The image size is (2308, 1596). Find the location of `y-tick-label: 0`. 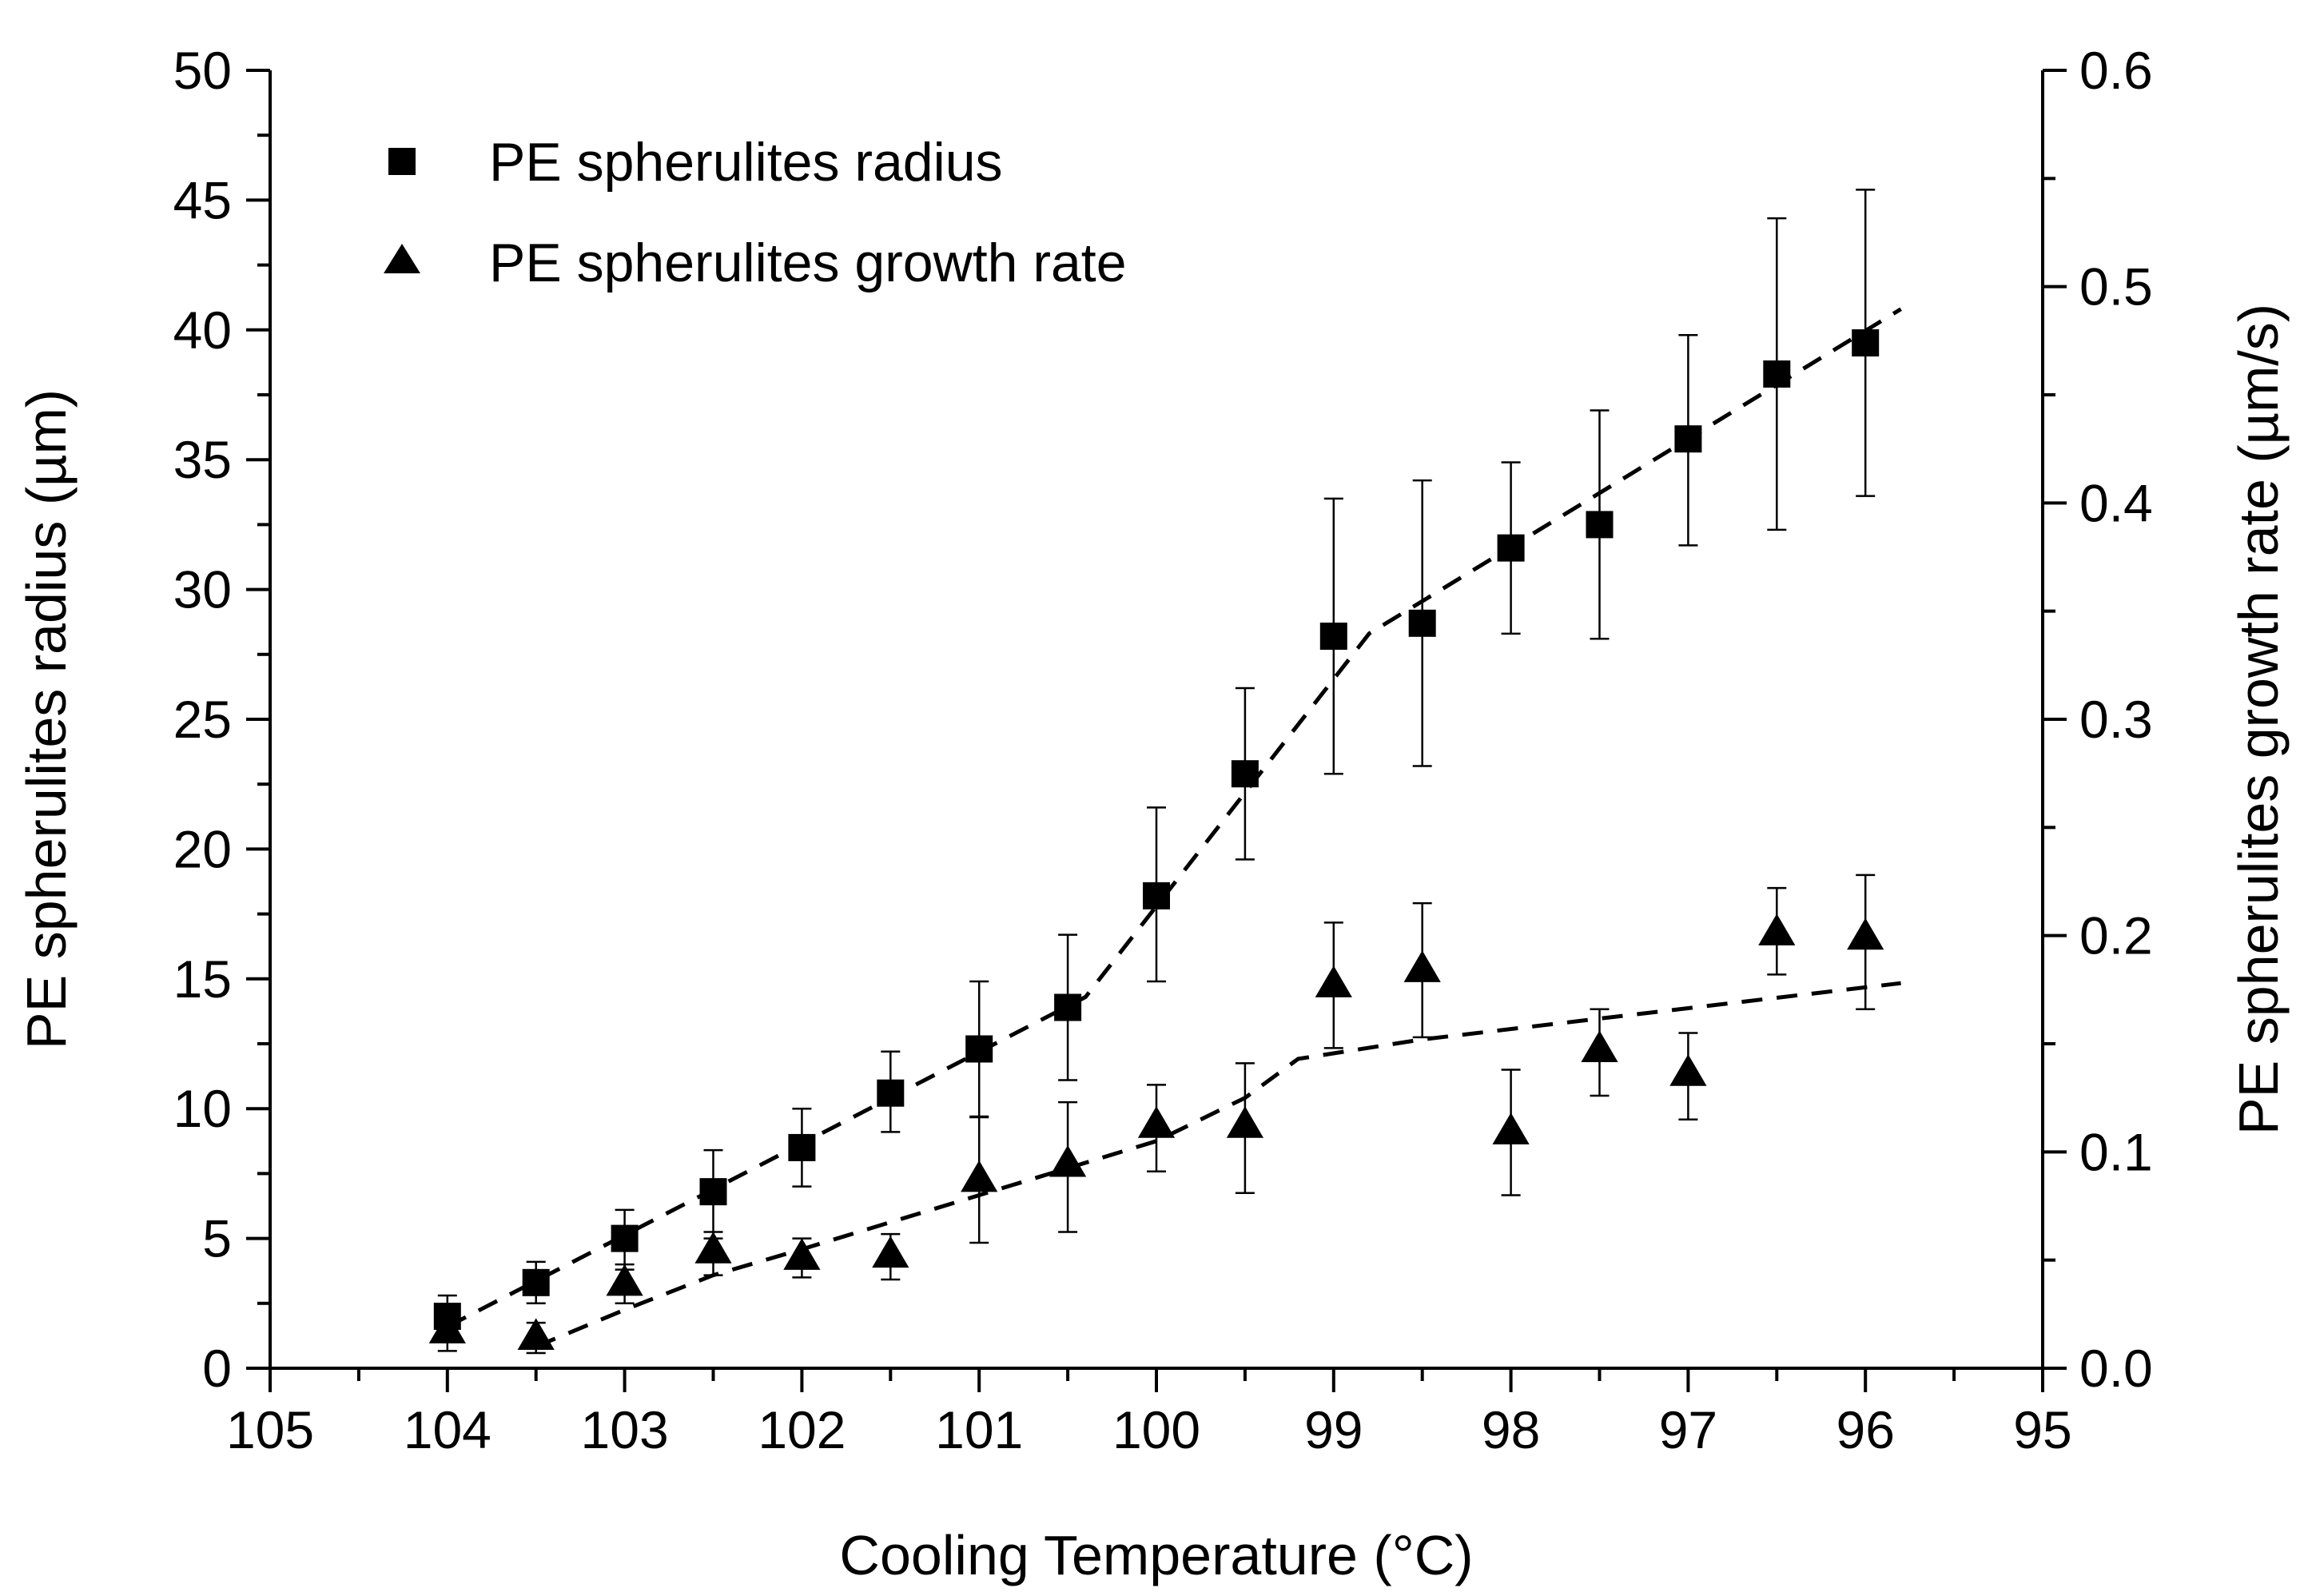

y-tick-label: 0 is located at coordinates (217, 1368).